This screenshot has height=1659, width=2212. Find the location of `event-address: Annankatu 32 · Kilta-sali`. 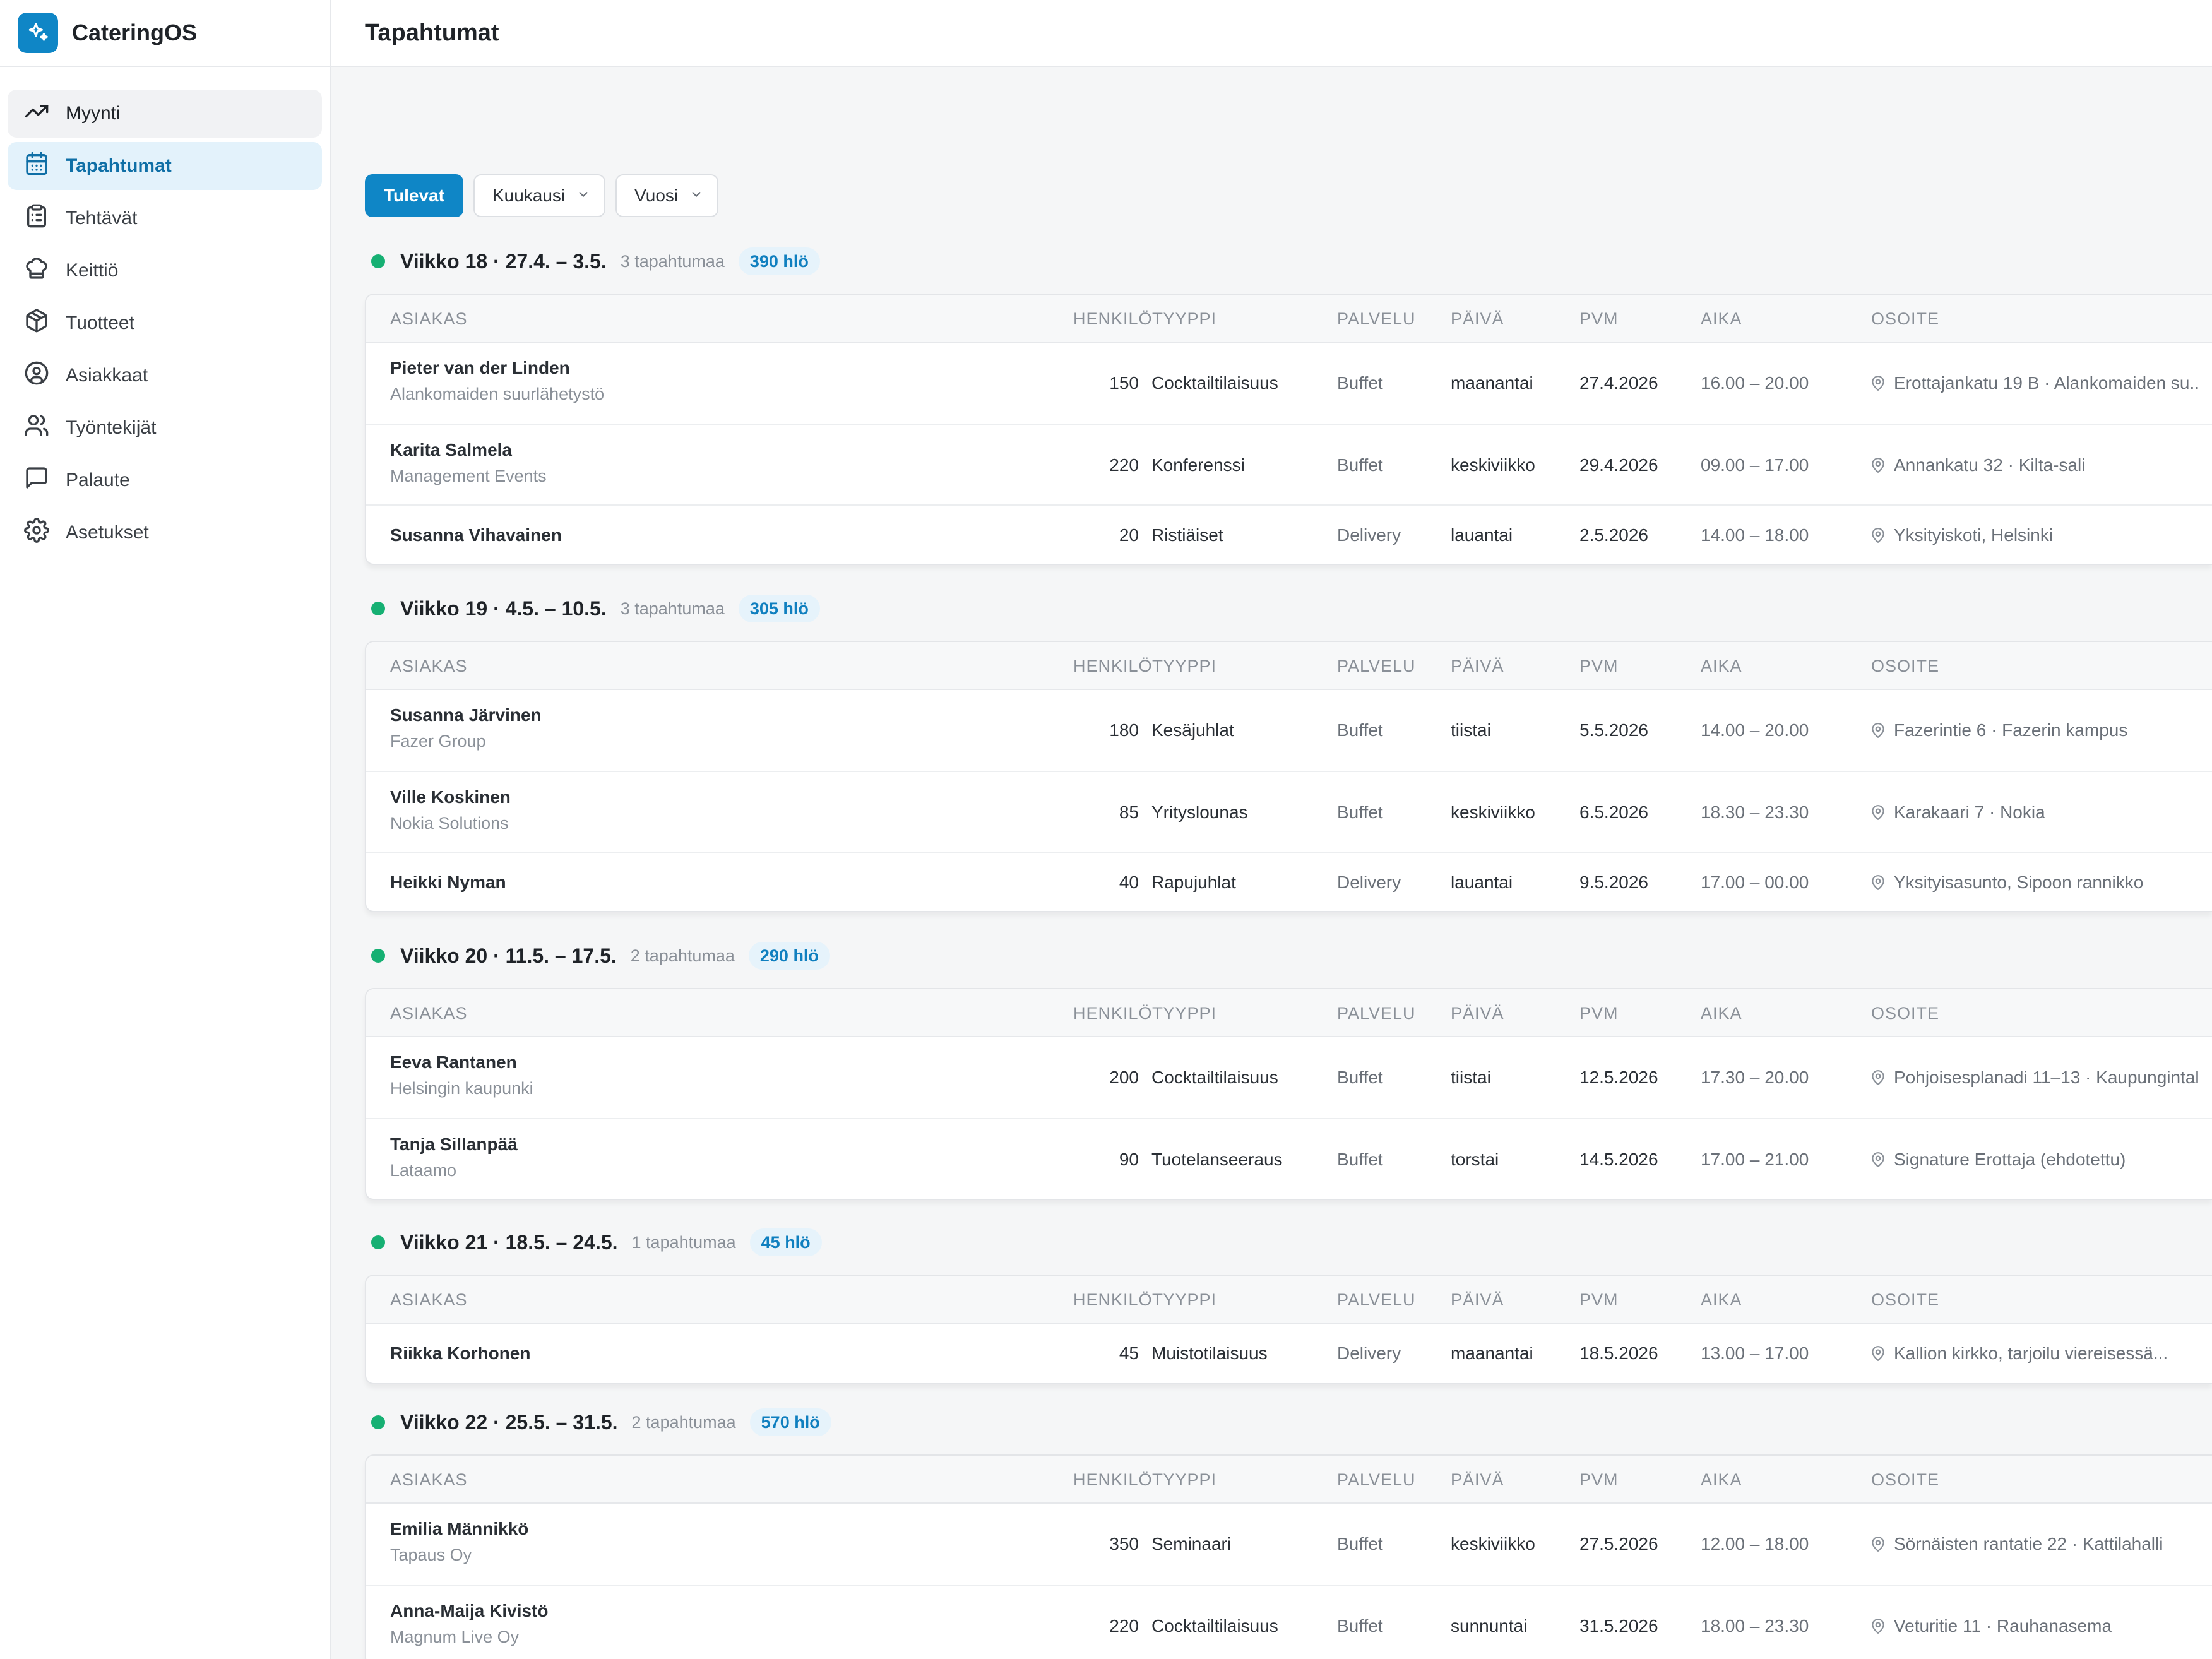

event-address: Annankatu 32 · Kilta-sali is located at coordinates (1978, 465).